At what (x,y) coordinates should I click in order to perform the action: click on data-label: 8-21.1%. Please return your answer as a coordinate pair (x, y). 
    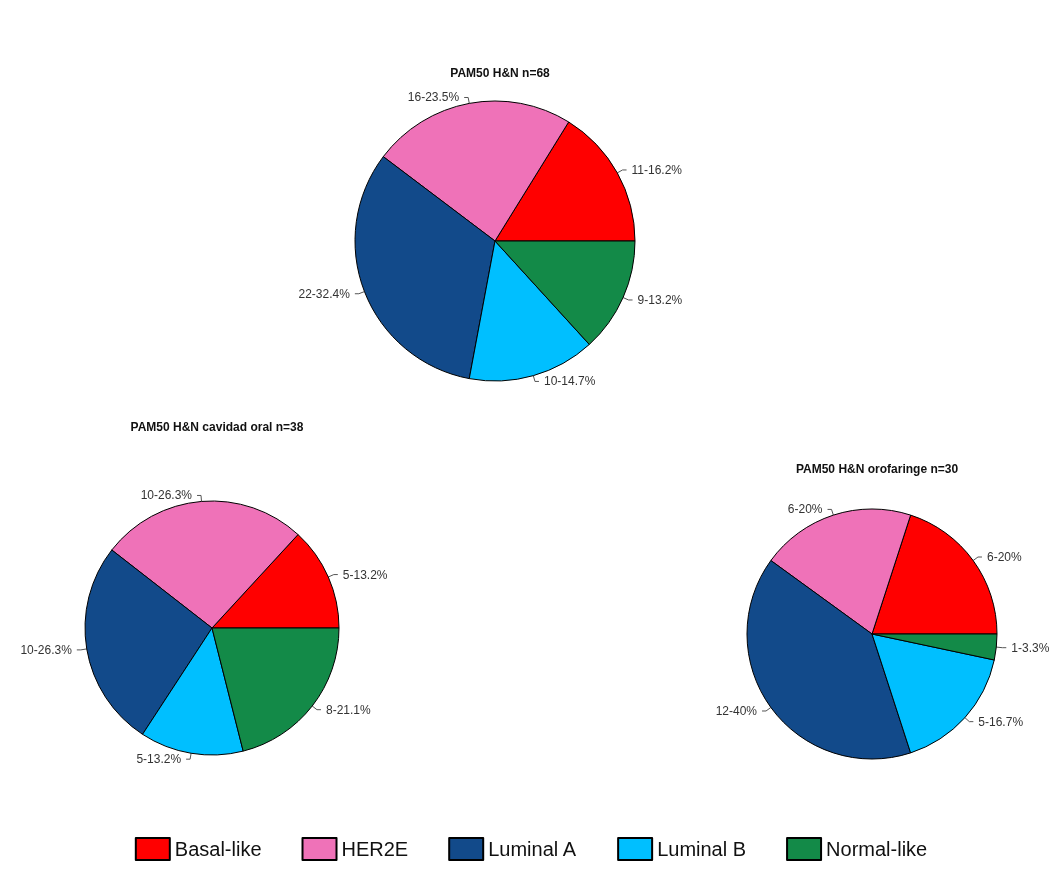
    Looking at the image, I should click on (348, 709).